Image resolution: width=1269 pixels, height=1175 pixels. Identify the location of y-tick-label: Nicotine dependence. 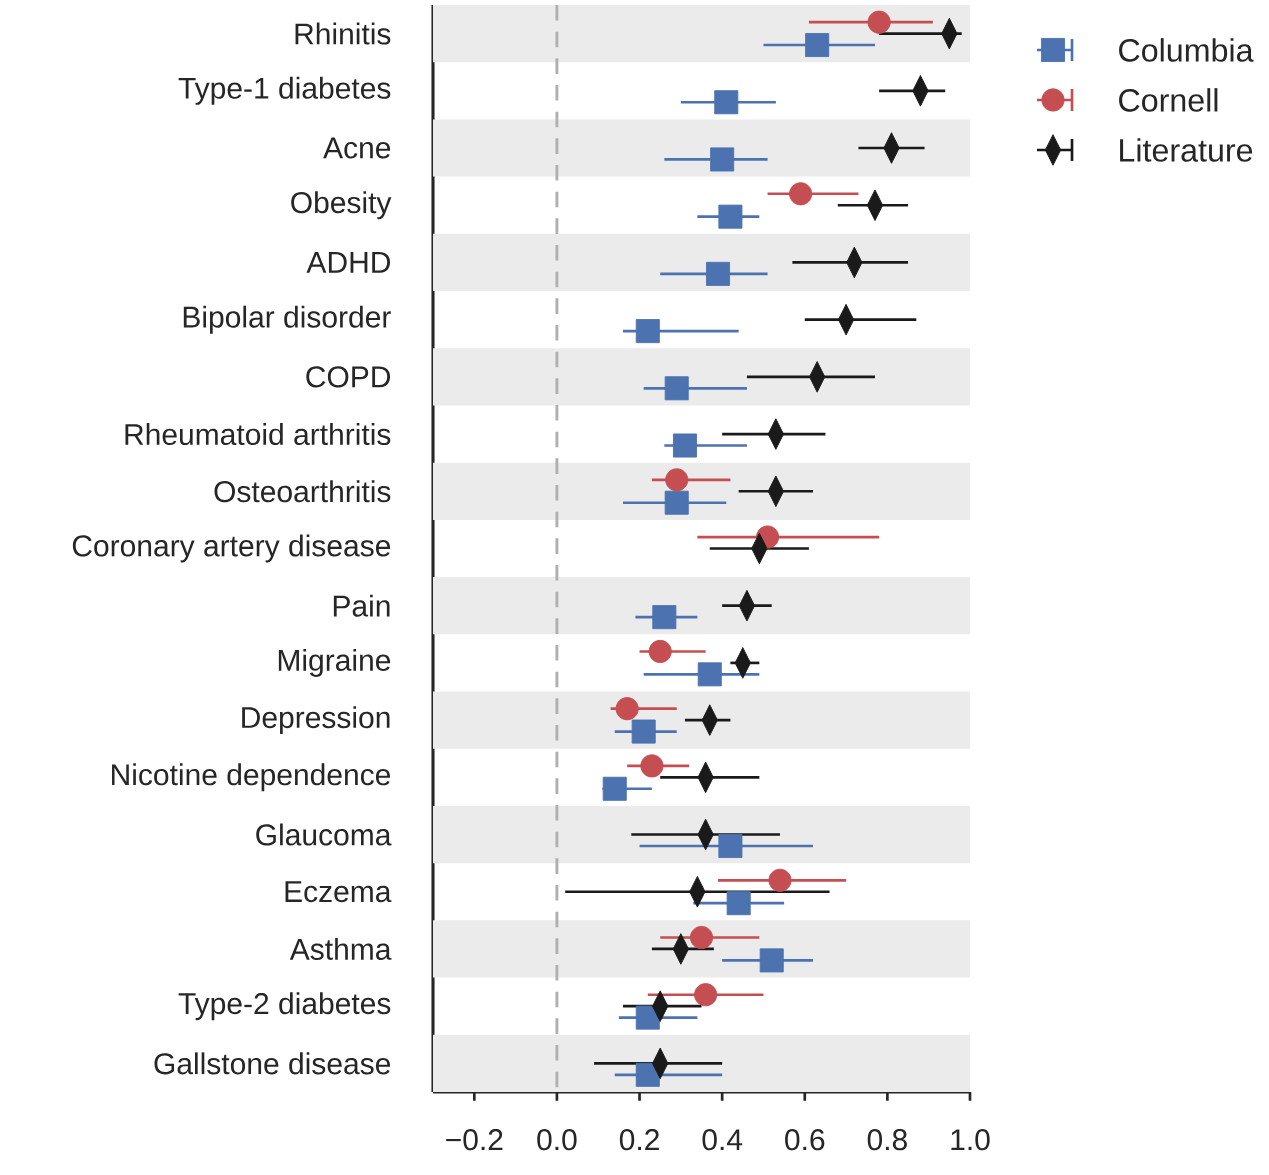
(251, 777).